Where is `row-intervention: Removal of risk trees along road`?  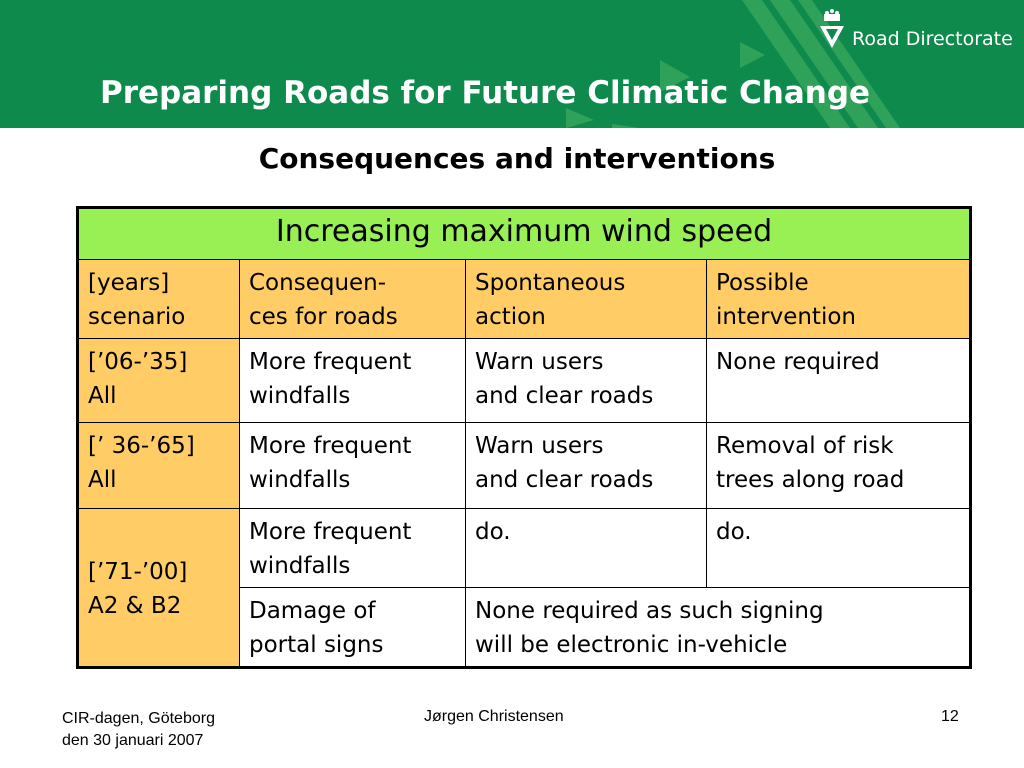
row-intervention: Removal of risk trees along road is located at coordinates (838, 465).